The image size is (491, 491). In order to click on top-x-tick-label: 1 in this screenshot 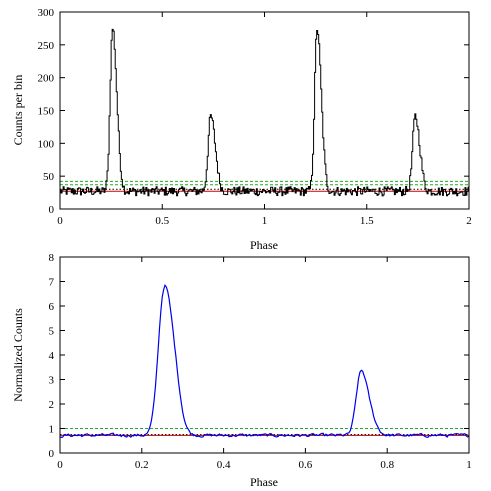, I will do `click(265, 221)`.